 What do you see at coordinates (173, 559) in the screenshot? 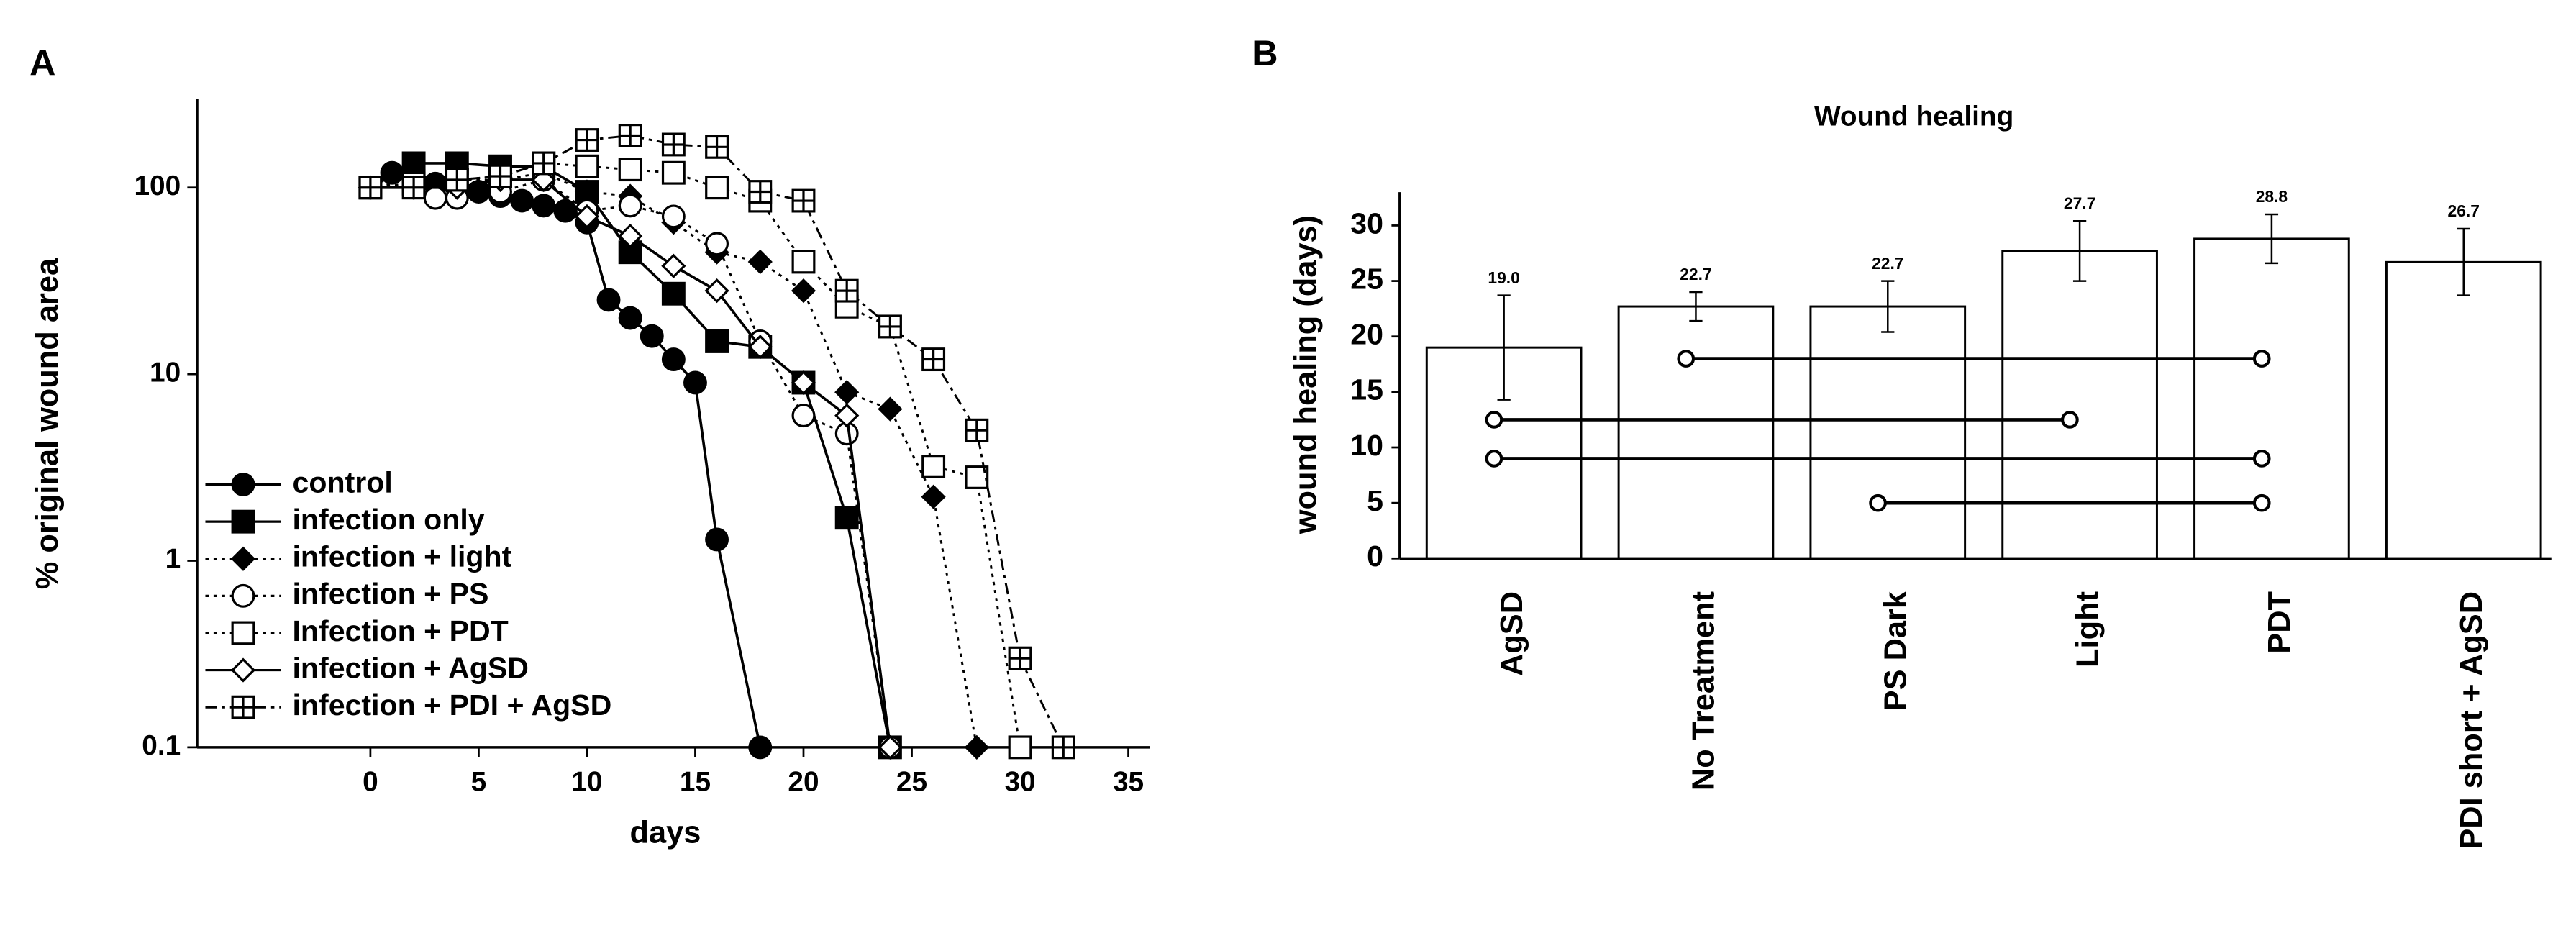
I see `y-tick-label: 1` at bounding box center [173, 559].